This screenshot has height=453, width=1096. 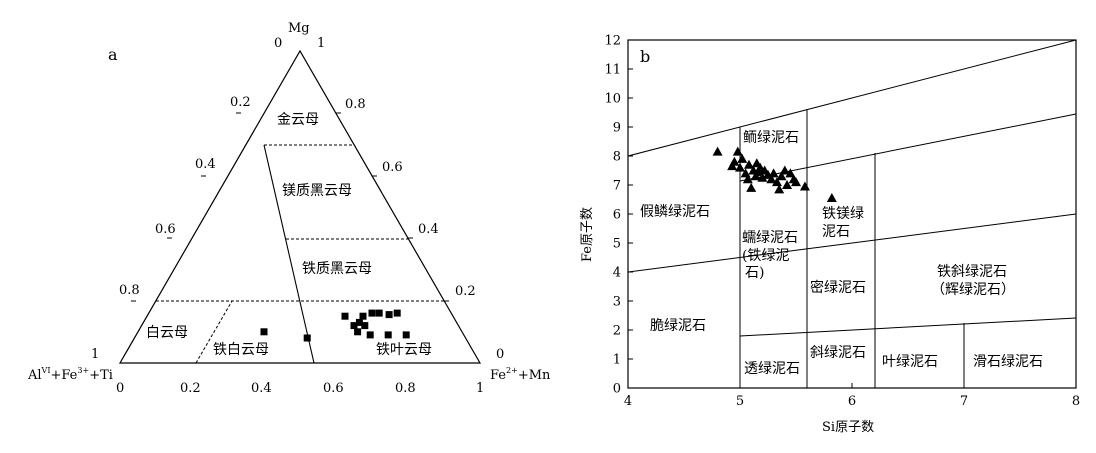 I want to click on field-label-penninite: 叶绿泥石, so click(x=910, y=362).